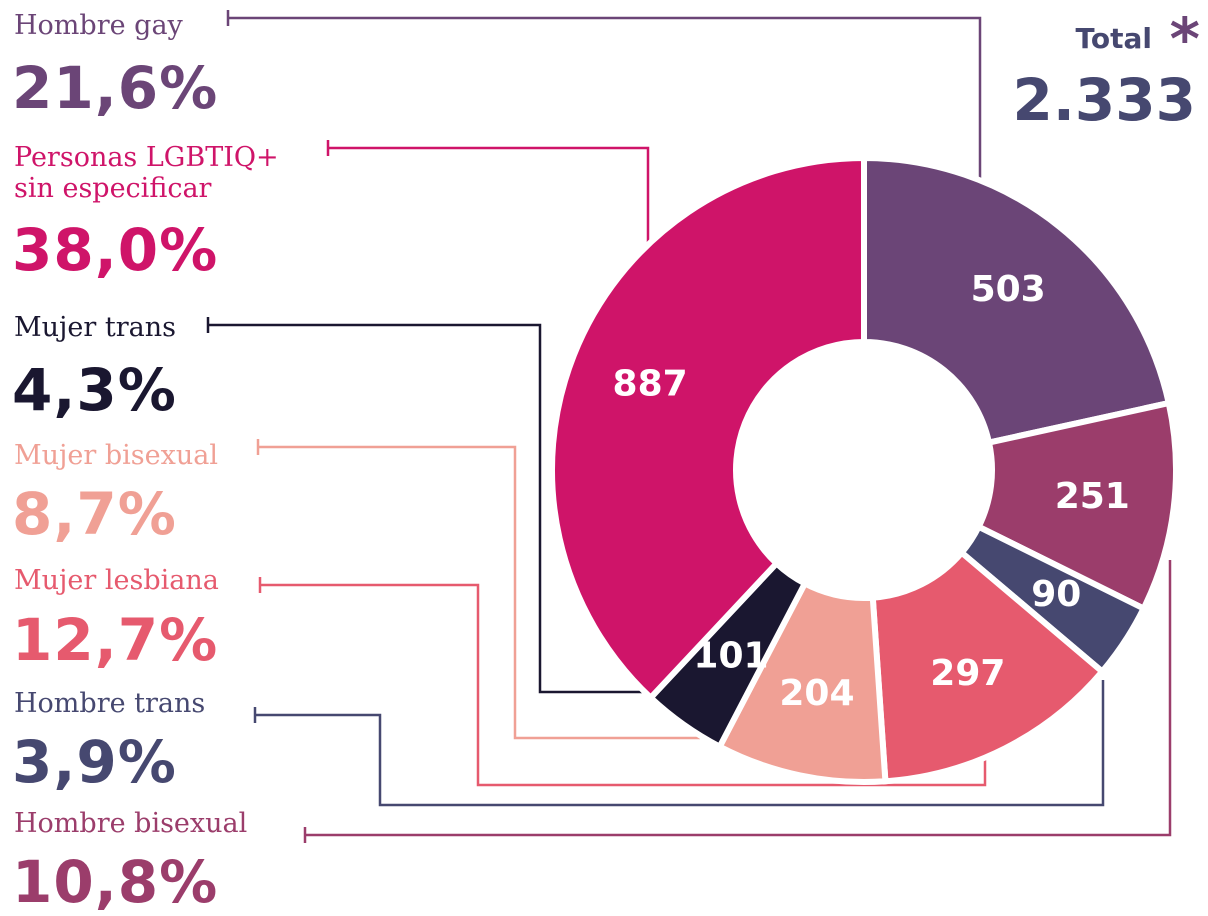 This screenshot has height=916, width=1208. I want to click on legend-percent: 8,7%, so click(94, 514).